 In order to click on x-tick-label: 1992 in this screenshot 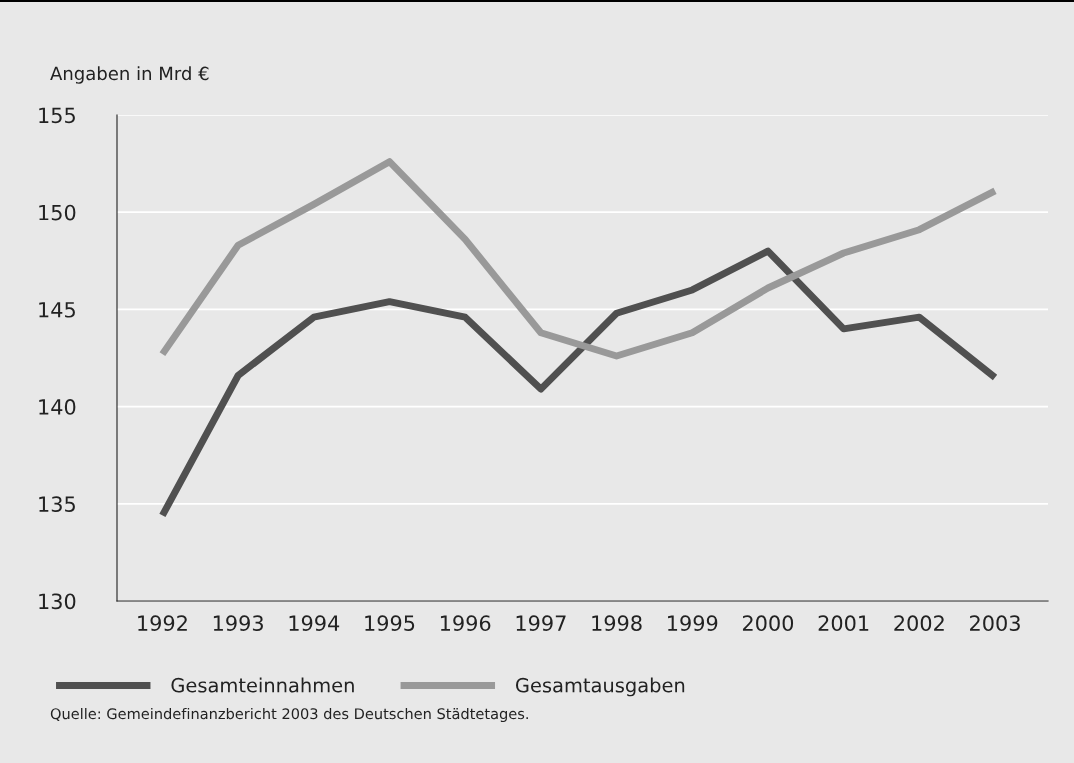, I will do `click(162, 623)`.